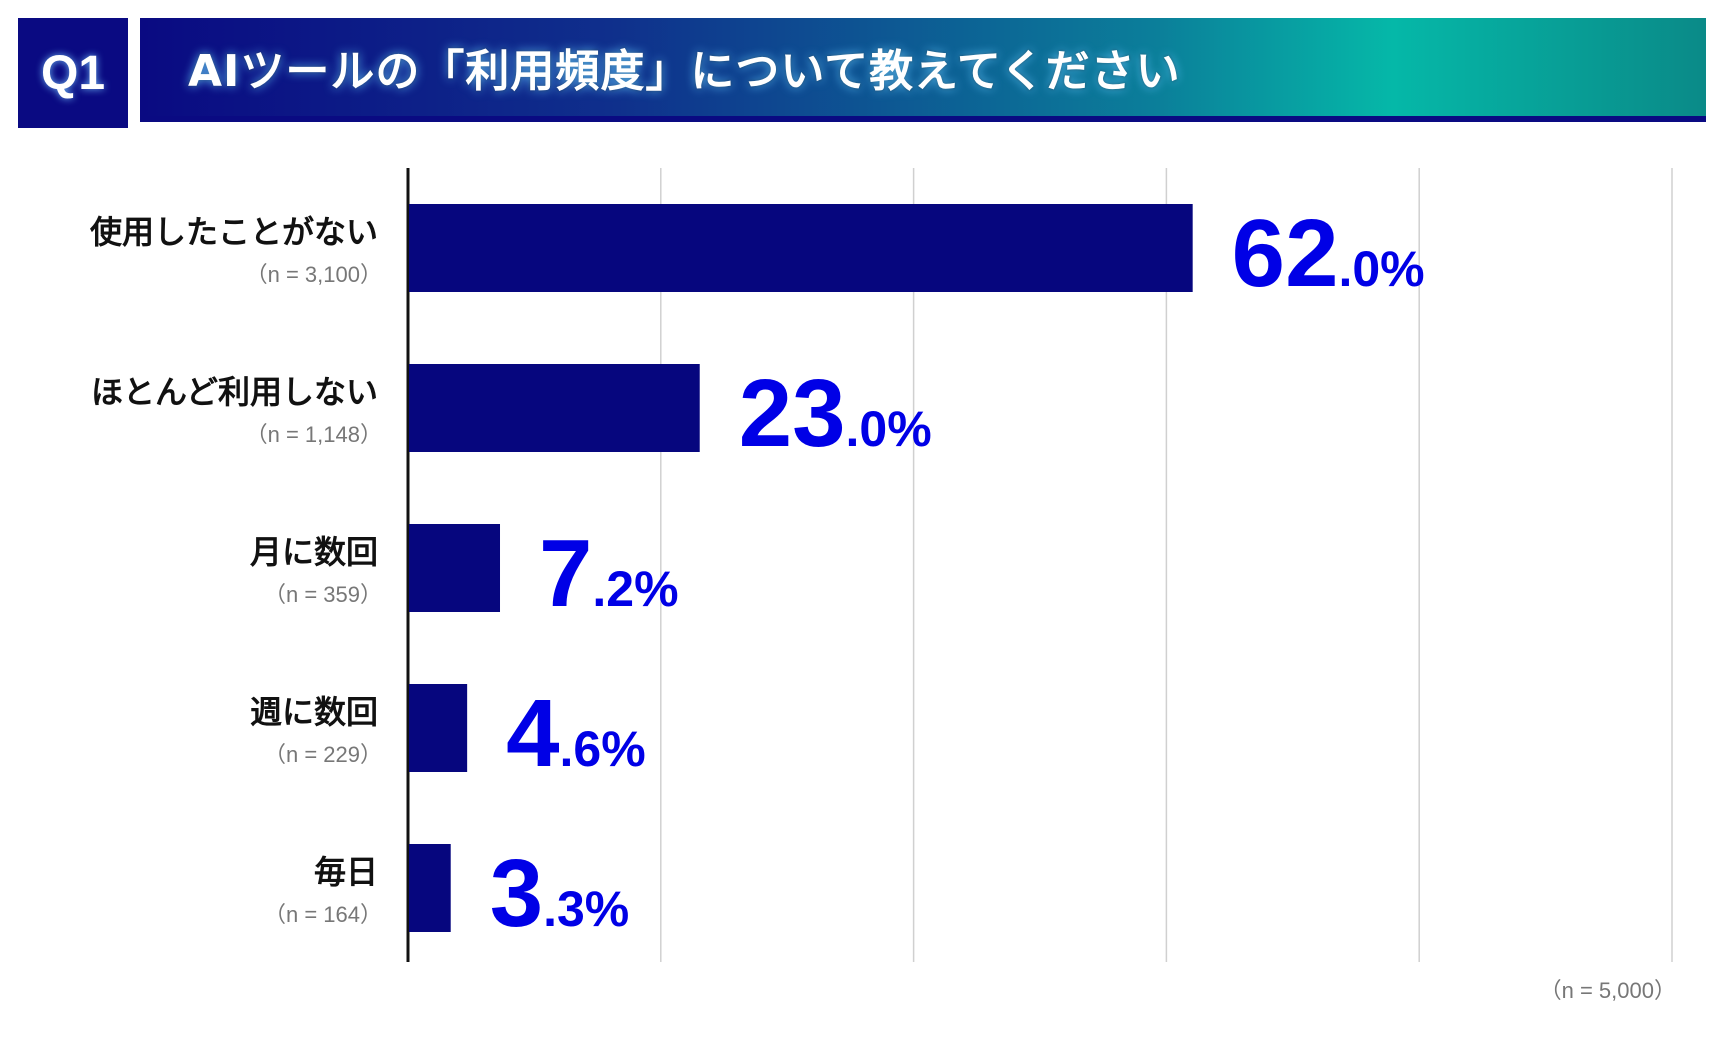 Image resolution: width=1724 pixels, height=1054 pixels. I want to click on data-label: 4.6%, so click(576, 733).